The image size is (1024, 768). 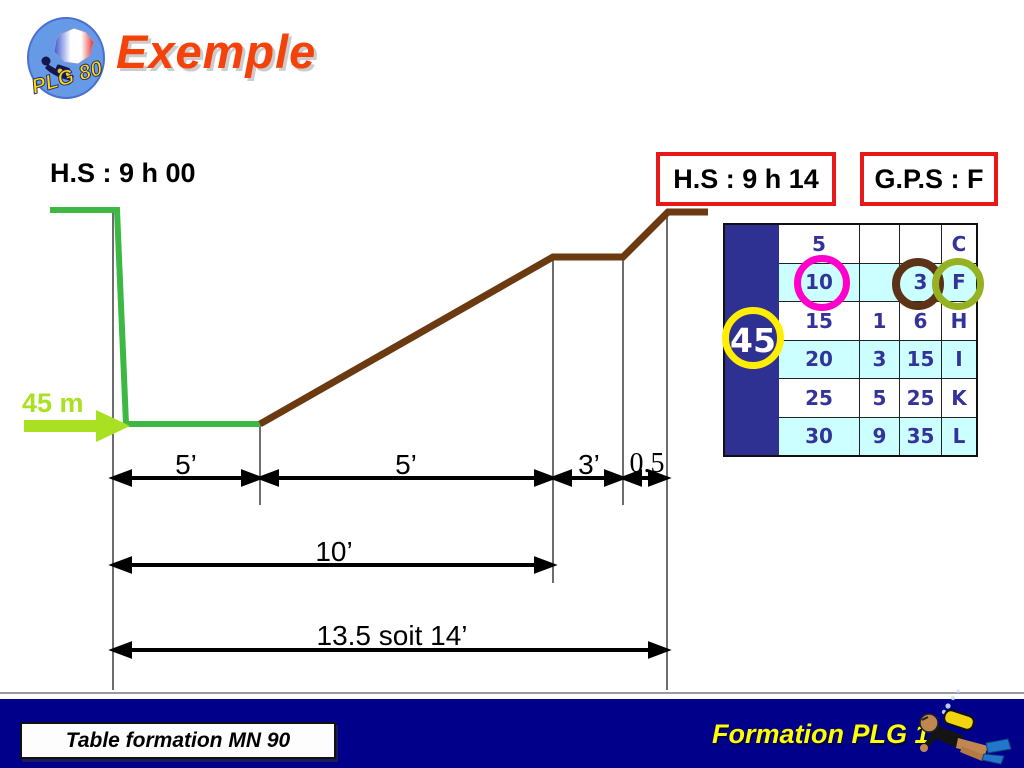 I want to click on dimension-arrow-row2, so click(x=333, y=565).